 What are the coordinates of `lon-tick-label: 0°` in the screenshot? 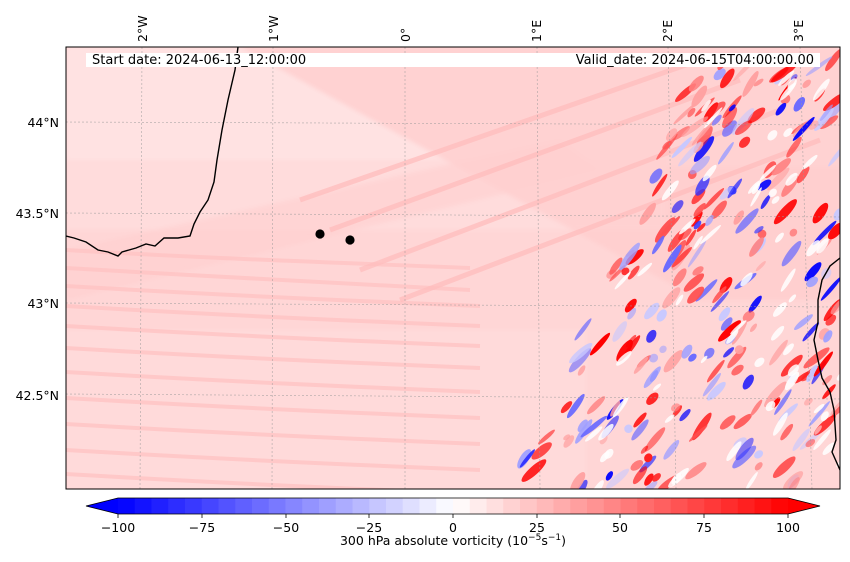 It's located at (405, 35).